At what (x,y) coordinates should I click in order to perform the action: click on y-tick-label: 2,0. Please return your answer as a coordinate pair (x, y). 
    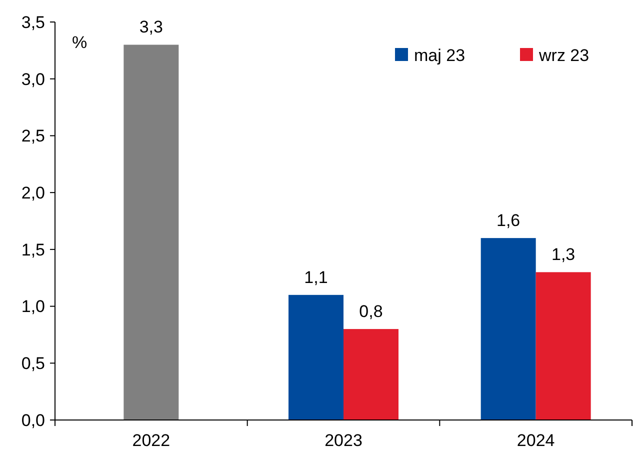
    Looking at the image, I should click on (33, 193).